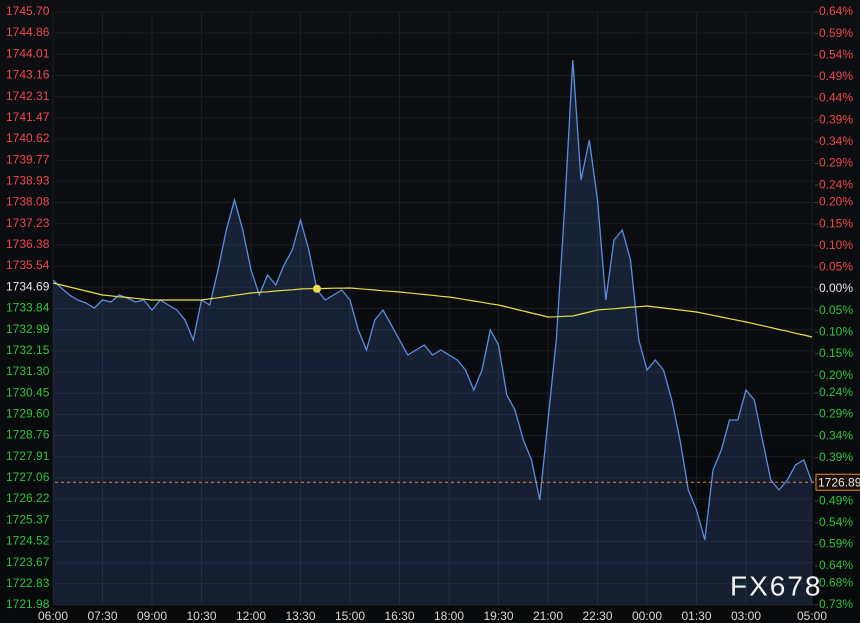 The image size is (860, 623). I want to click on x-tick-label: 06:00, so click(53, 616).